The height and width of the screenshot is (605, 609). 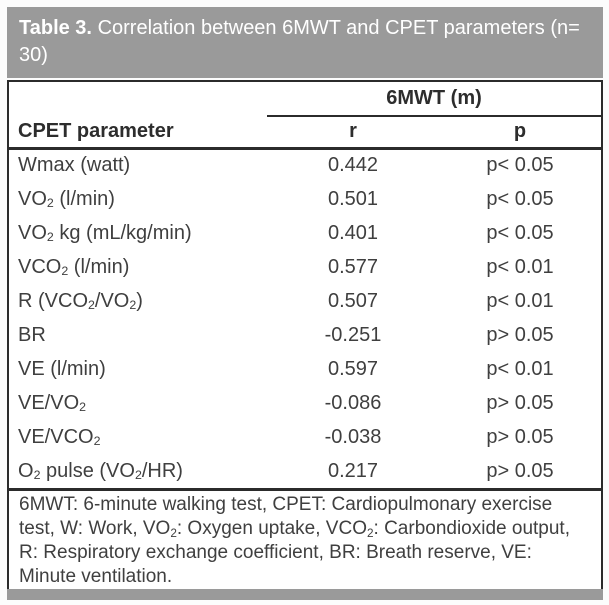 I want to click on table-row: BR -0.251 p> 0.05, so click(x=305, y=335).